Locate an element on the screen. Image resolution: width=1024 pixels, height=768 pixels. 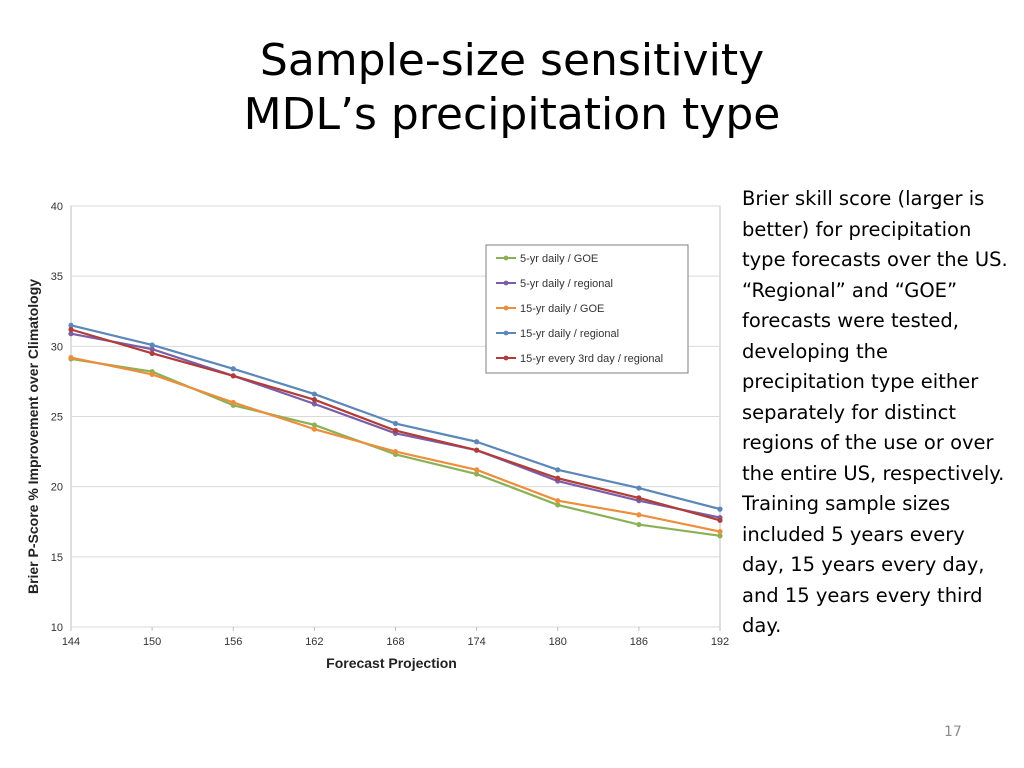
legend-label: 15-yr daily / GOE is located at coordinates (562, 309).